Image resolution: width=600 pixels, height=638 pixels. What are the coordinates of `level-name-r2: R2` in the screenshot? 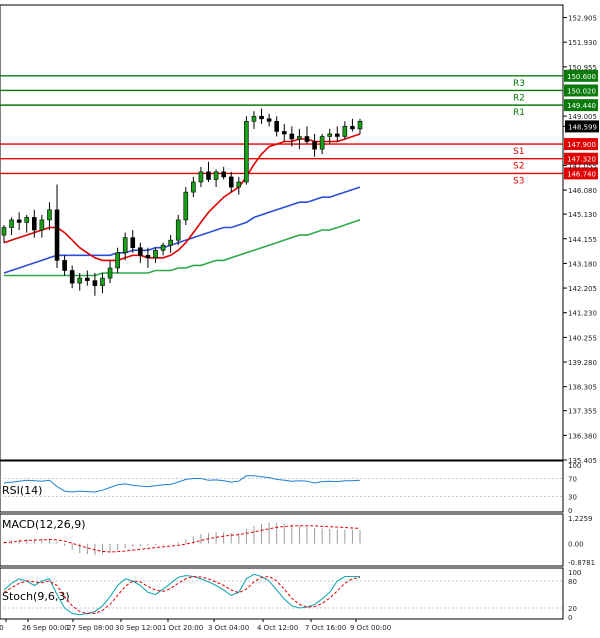 It's located at (519, 98).